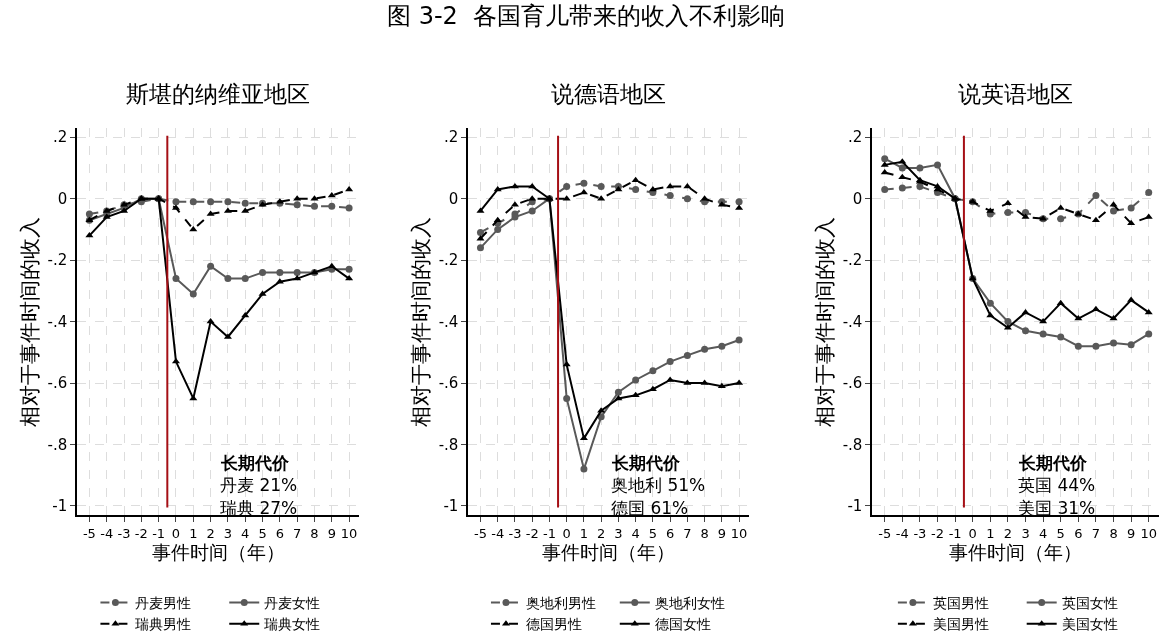 This screenshot has width=1171, height=640. What do you see at coordinates (689, 603) in the screenshot?
I see `legend-label: 奥地利女性` at bounding box center [689, 603].